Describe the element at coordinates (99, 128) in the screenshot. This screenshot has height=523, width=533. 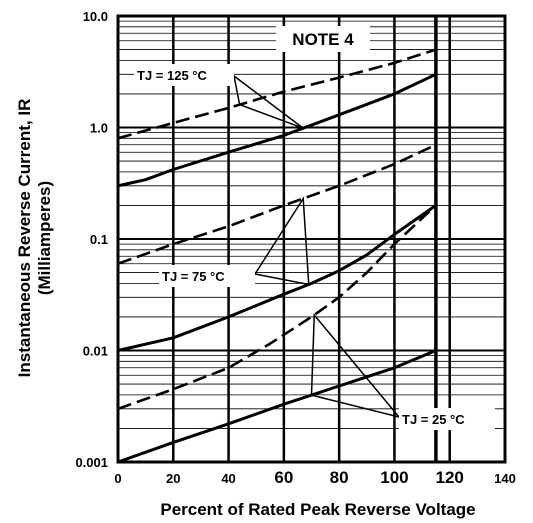
I see `y-tick-label: 1.0` at that location.